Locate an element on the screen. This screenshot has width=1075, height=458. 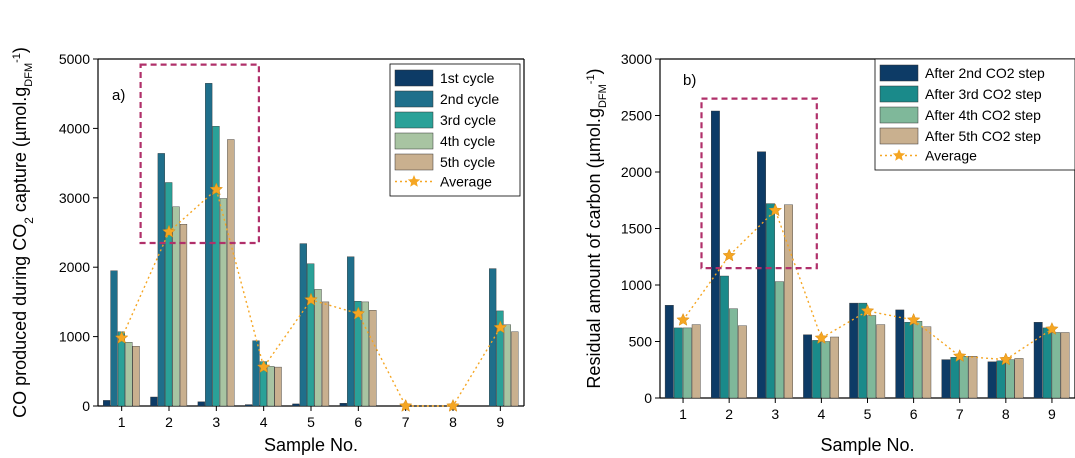
legend-label: 5th cycle is located at coordinates (467, 162).